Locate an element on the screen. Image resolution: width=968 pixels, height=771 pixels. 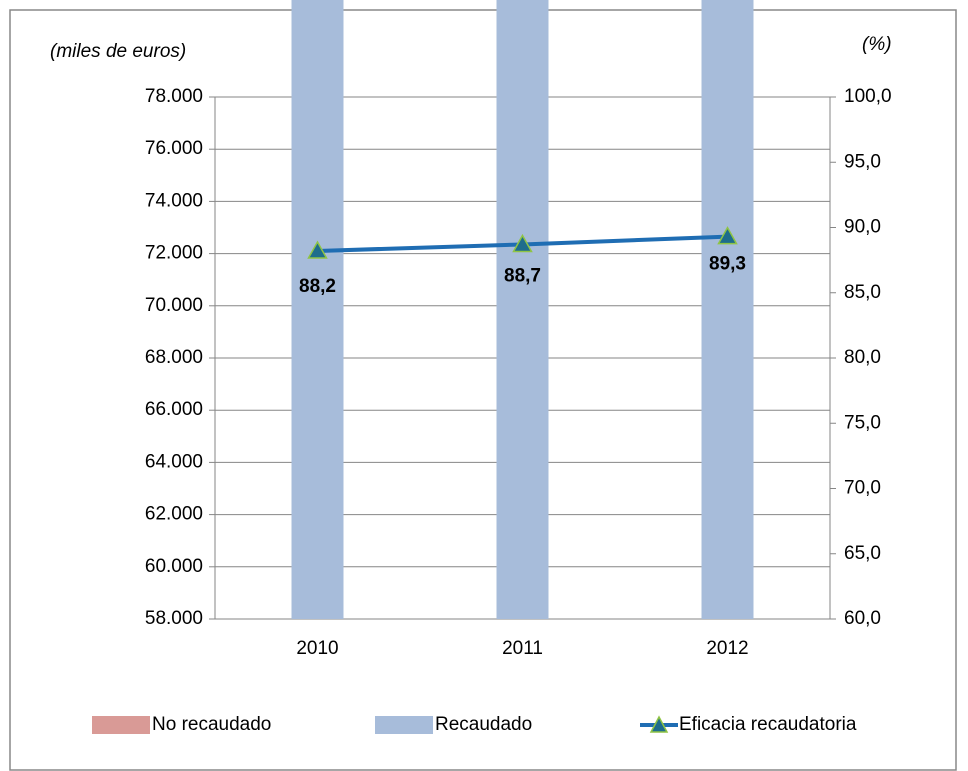
legend-label: Eficacia recaudatoria is located at coordinates (768, 724).